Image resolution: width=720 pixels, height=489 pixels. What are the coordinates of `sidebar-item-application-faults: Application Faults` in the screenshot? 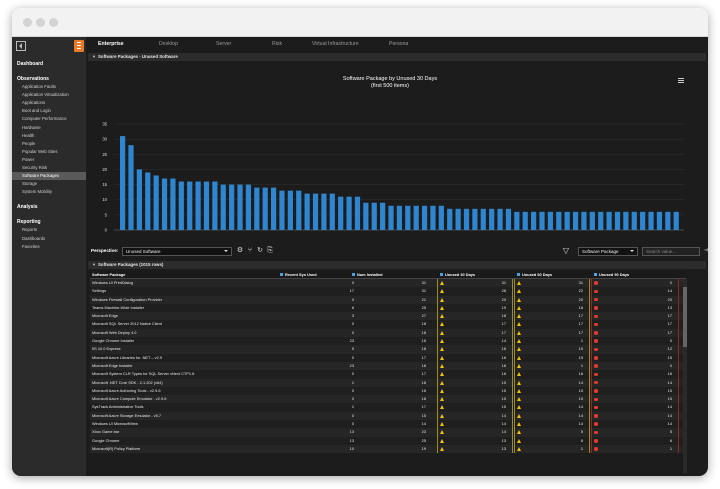 It's located at (39, 86).